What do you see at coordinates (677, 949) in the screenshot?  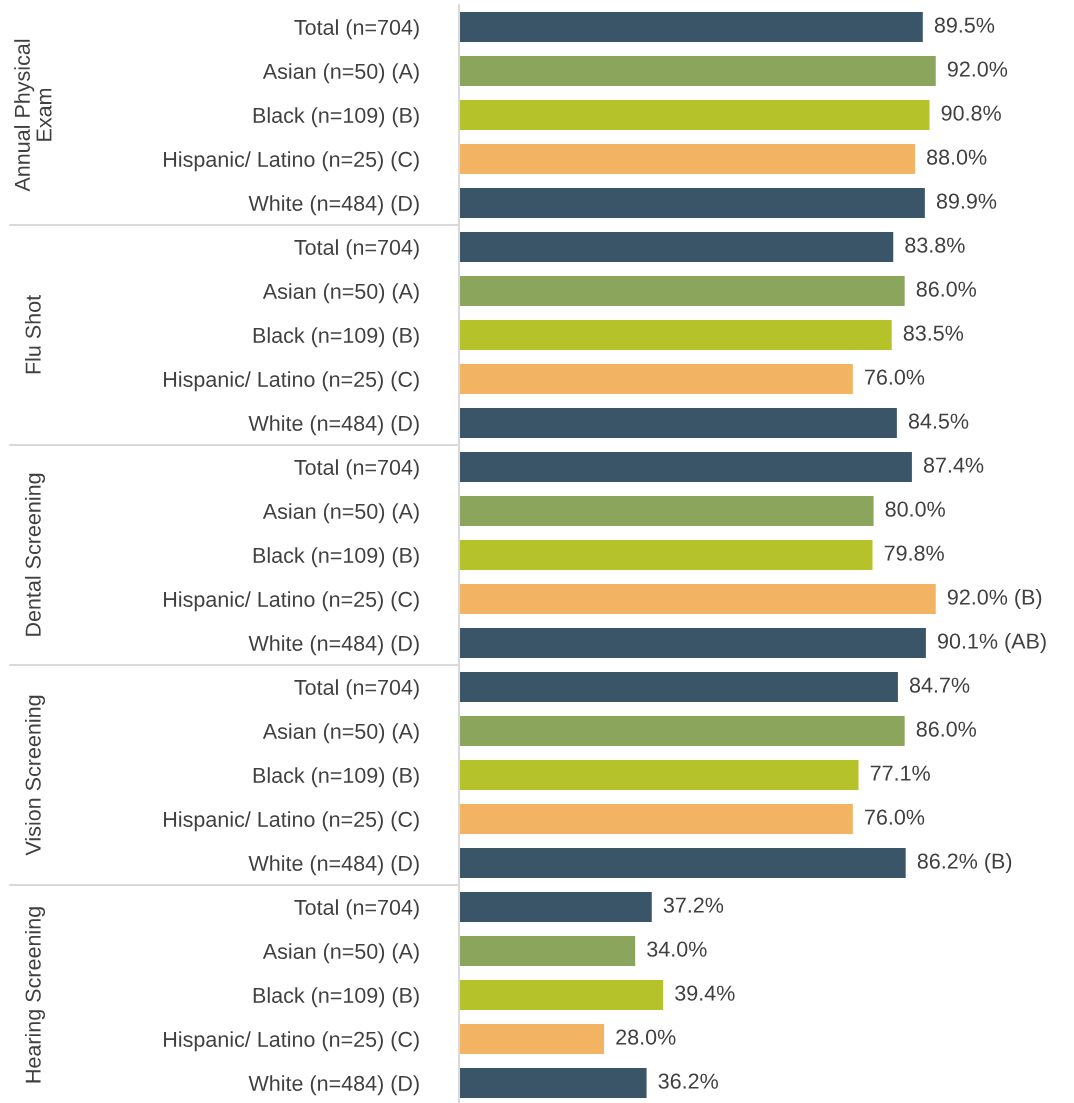 I see `data-label: 34.0%` at bounding box center [677, 949].